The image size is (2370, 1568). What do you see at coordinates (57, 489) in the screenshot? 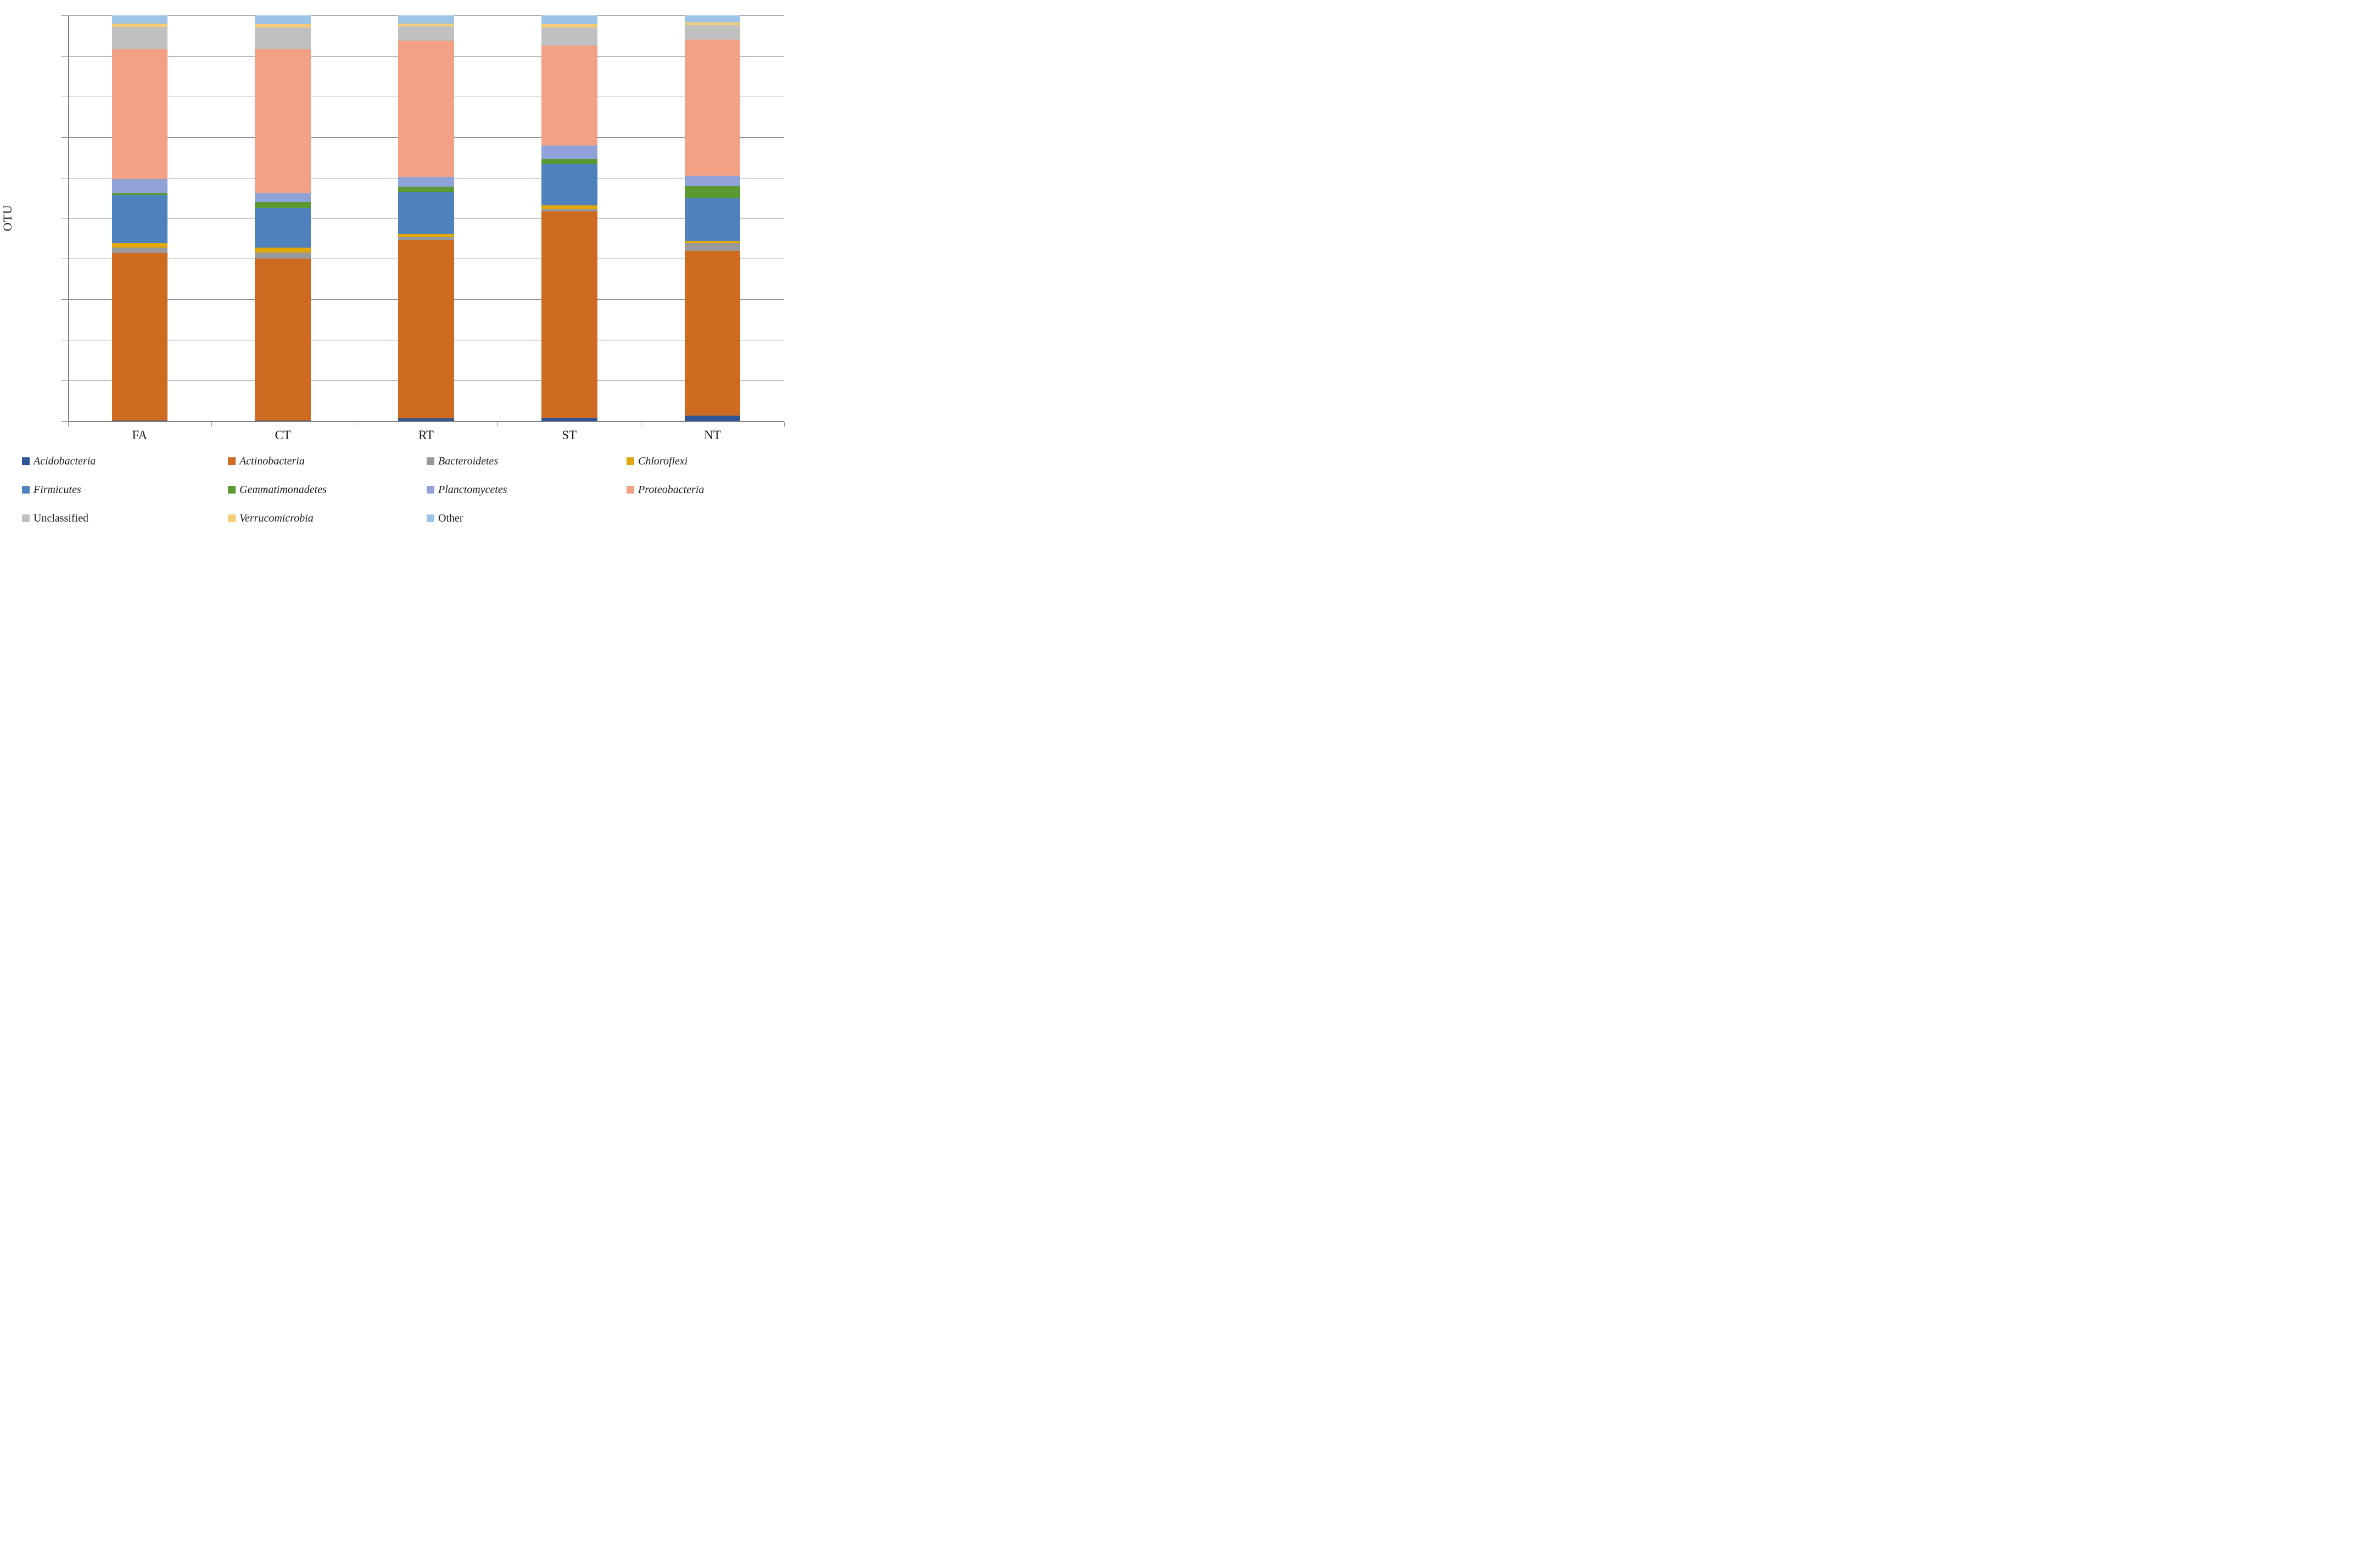
I see `legend-label: Firmicutes` at bounding box center [57, 489].